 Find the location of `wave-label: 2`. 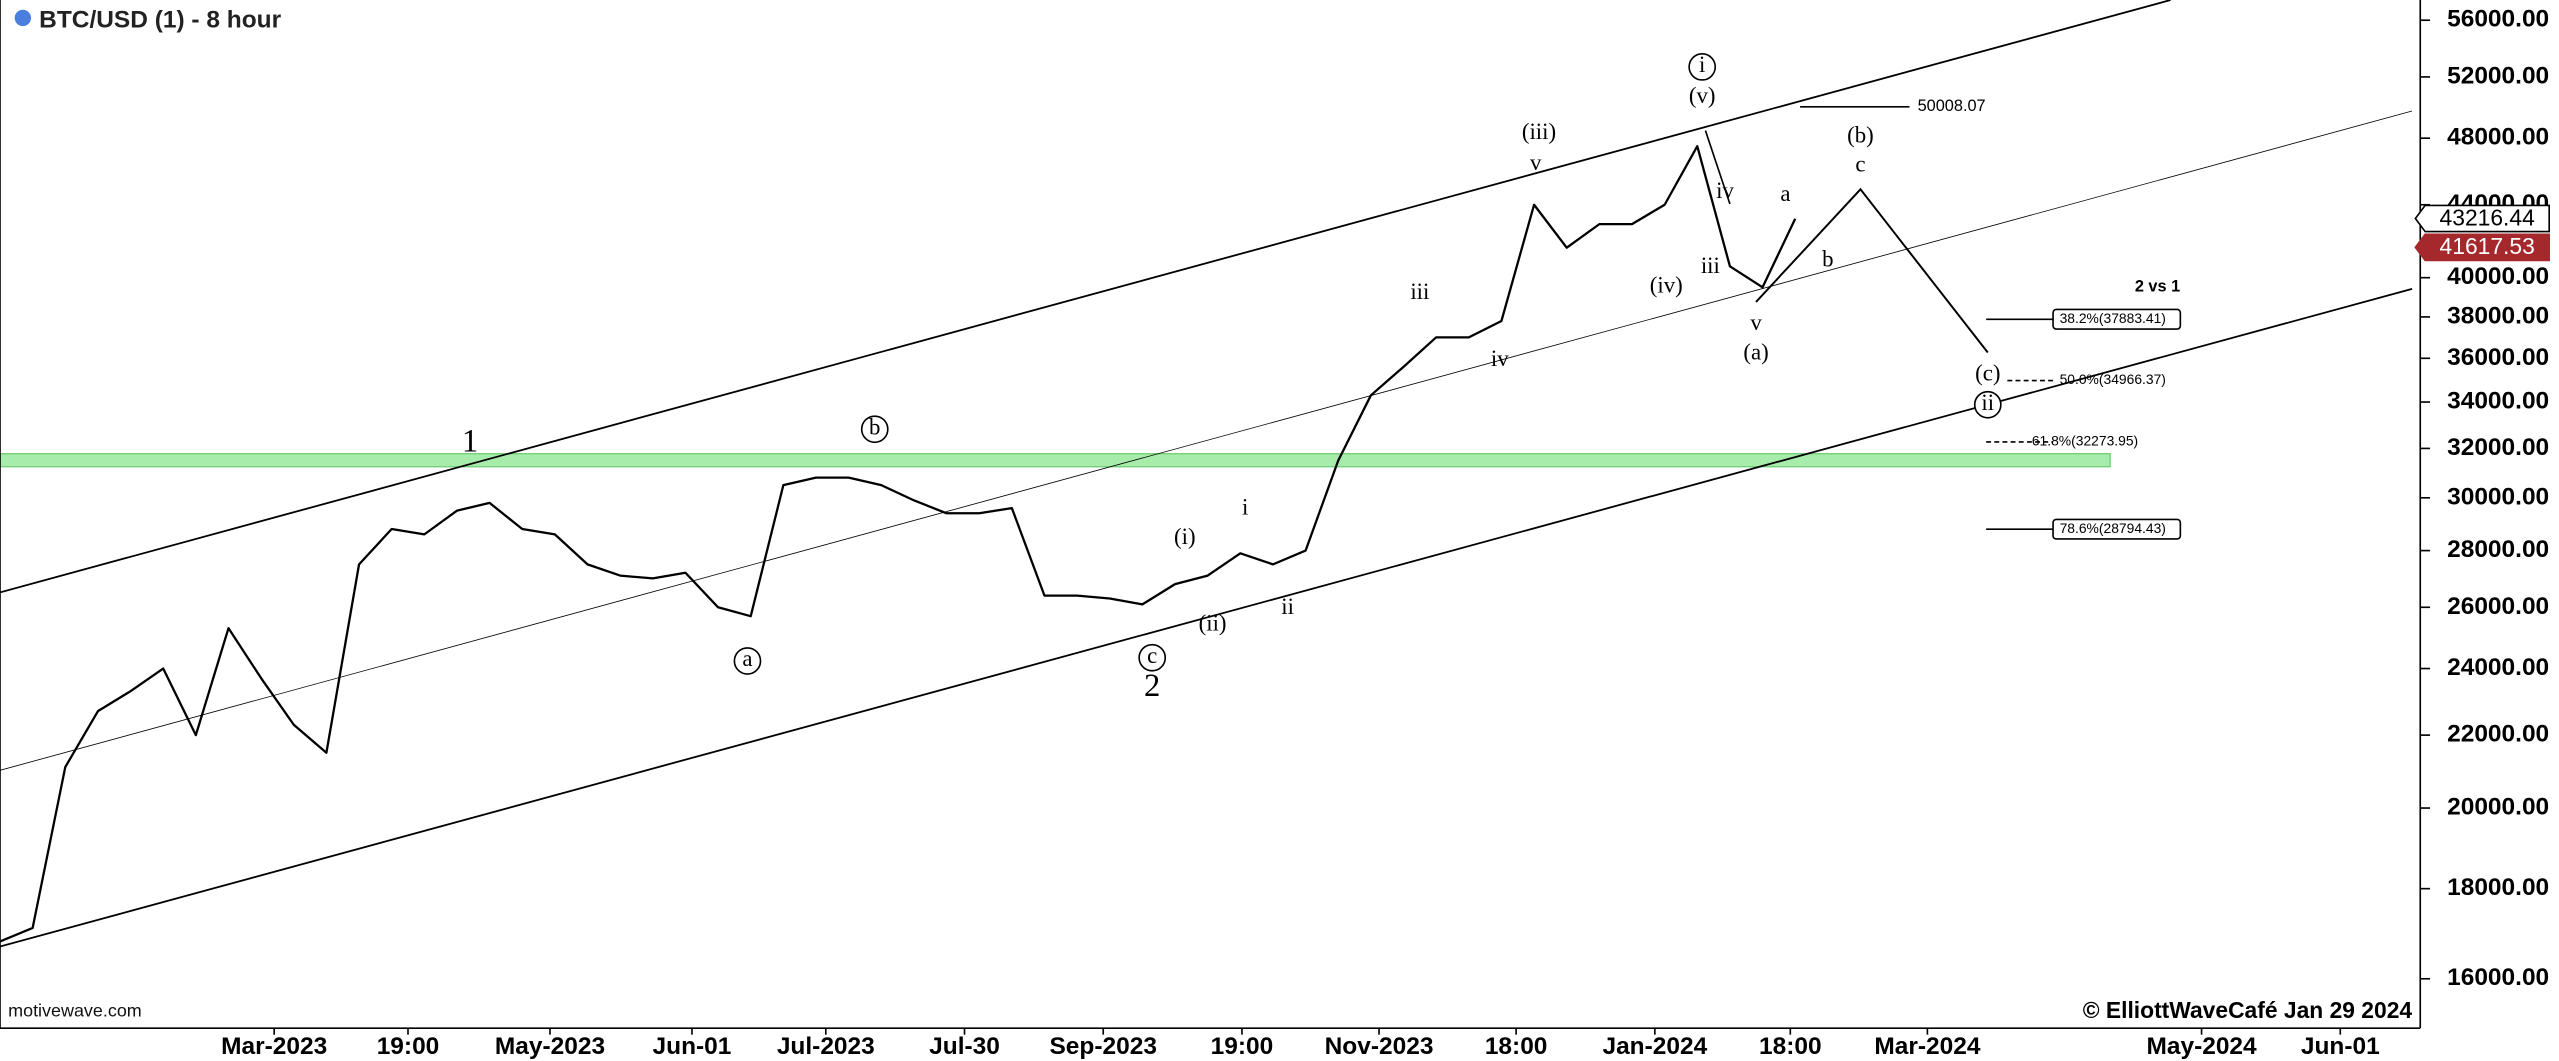

wave-label: 2 is located at coordinates (1152, 686).